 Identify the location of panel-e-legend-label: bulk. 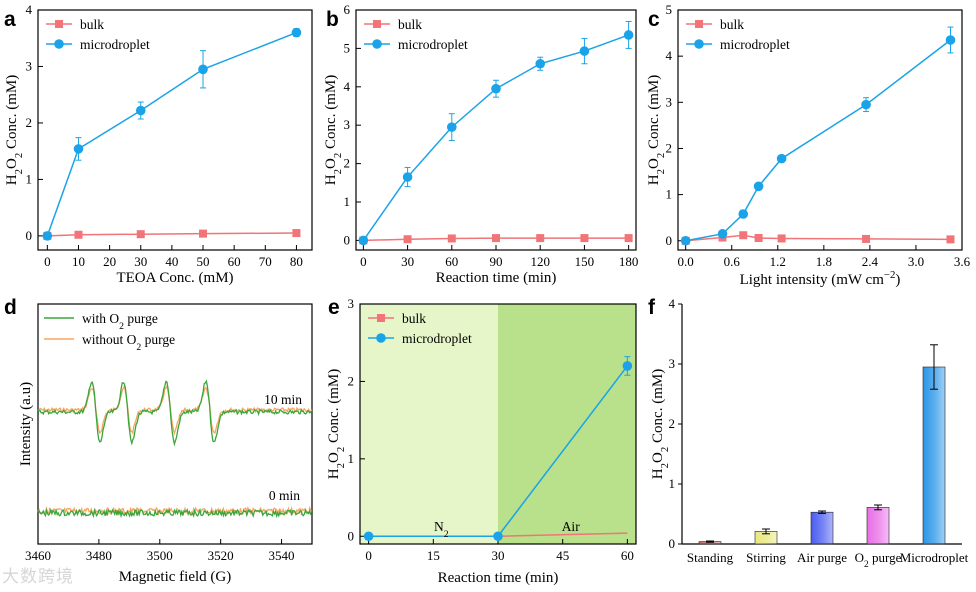
(414, 318).